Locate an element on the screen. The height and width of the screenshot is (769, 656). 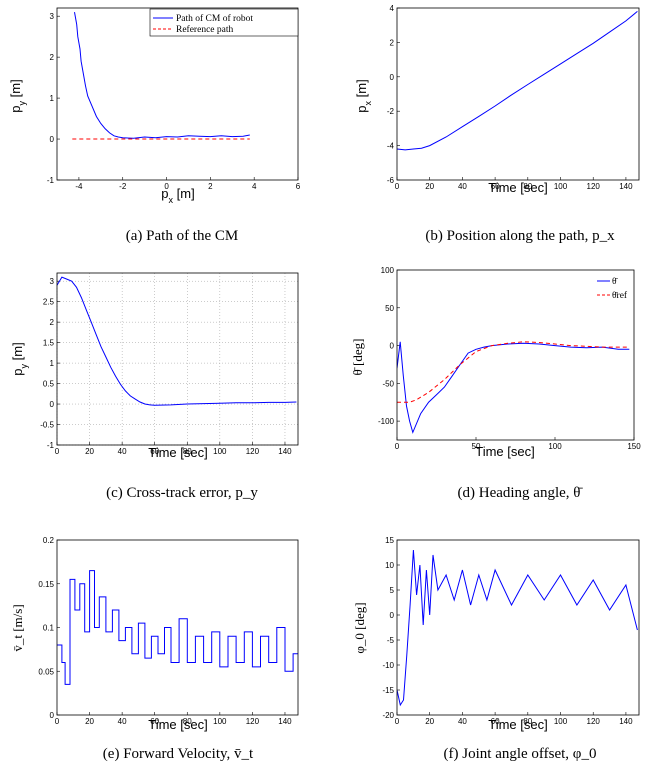
axes-frame-f is located at coordinates (518, 627).